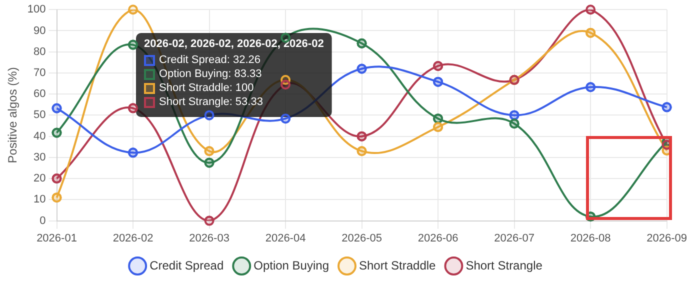  Describe the element at coordinates (40, 157) in the screenshot. I see `y-tick-label: 30` at that location.